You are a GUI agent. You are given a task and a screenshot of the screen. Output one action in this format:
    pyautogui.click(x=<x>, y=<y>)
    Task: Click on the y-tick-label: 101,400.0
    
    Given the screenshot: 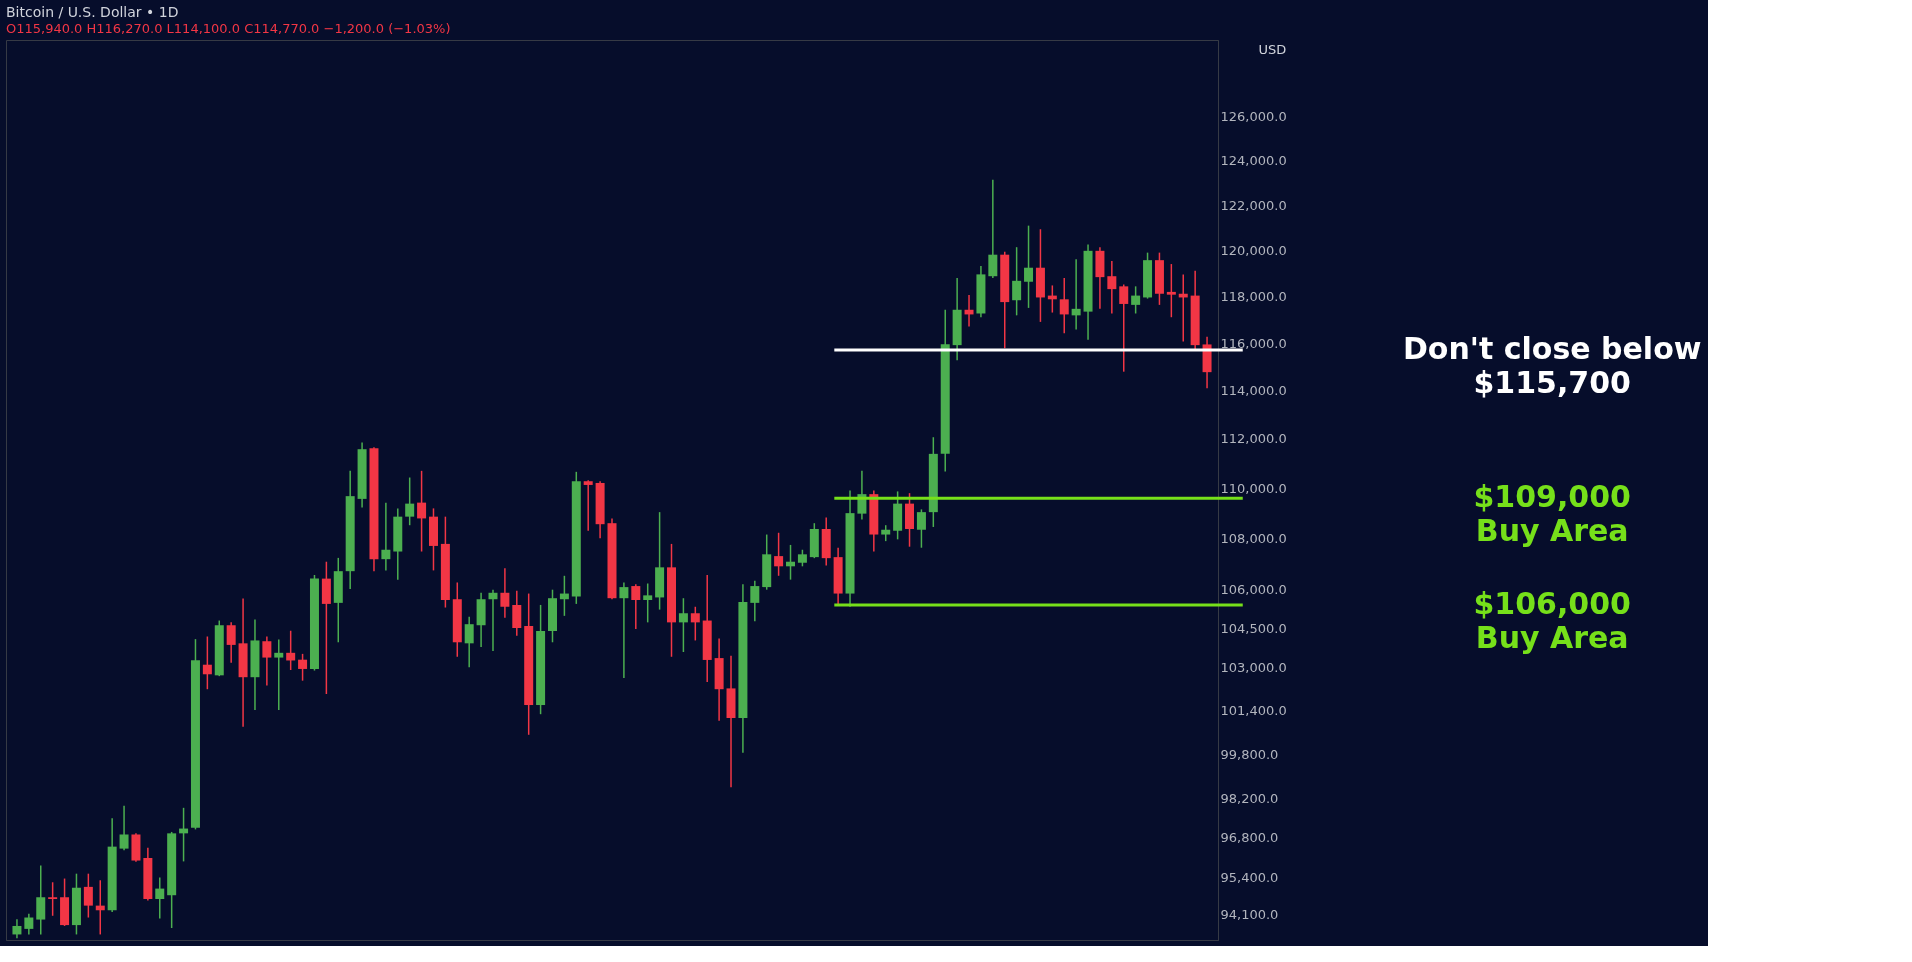 What is the action you would take?
    pyautogui.click(x=1253, y=711)
    